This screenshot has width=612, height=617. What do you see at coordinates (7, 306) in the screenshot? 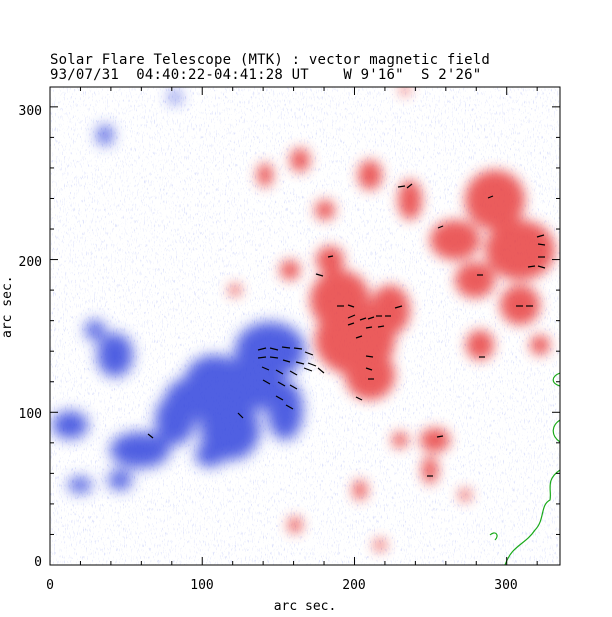
I see `y-axis-label: arc sec.` at bounding box center [7, 306].